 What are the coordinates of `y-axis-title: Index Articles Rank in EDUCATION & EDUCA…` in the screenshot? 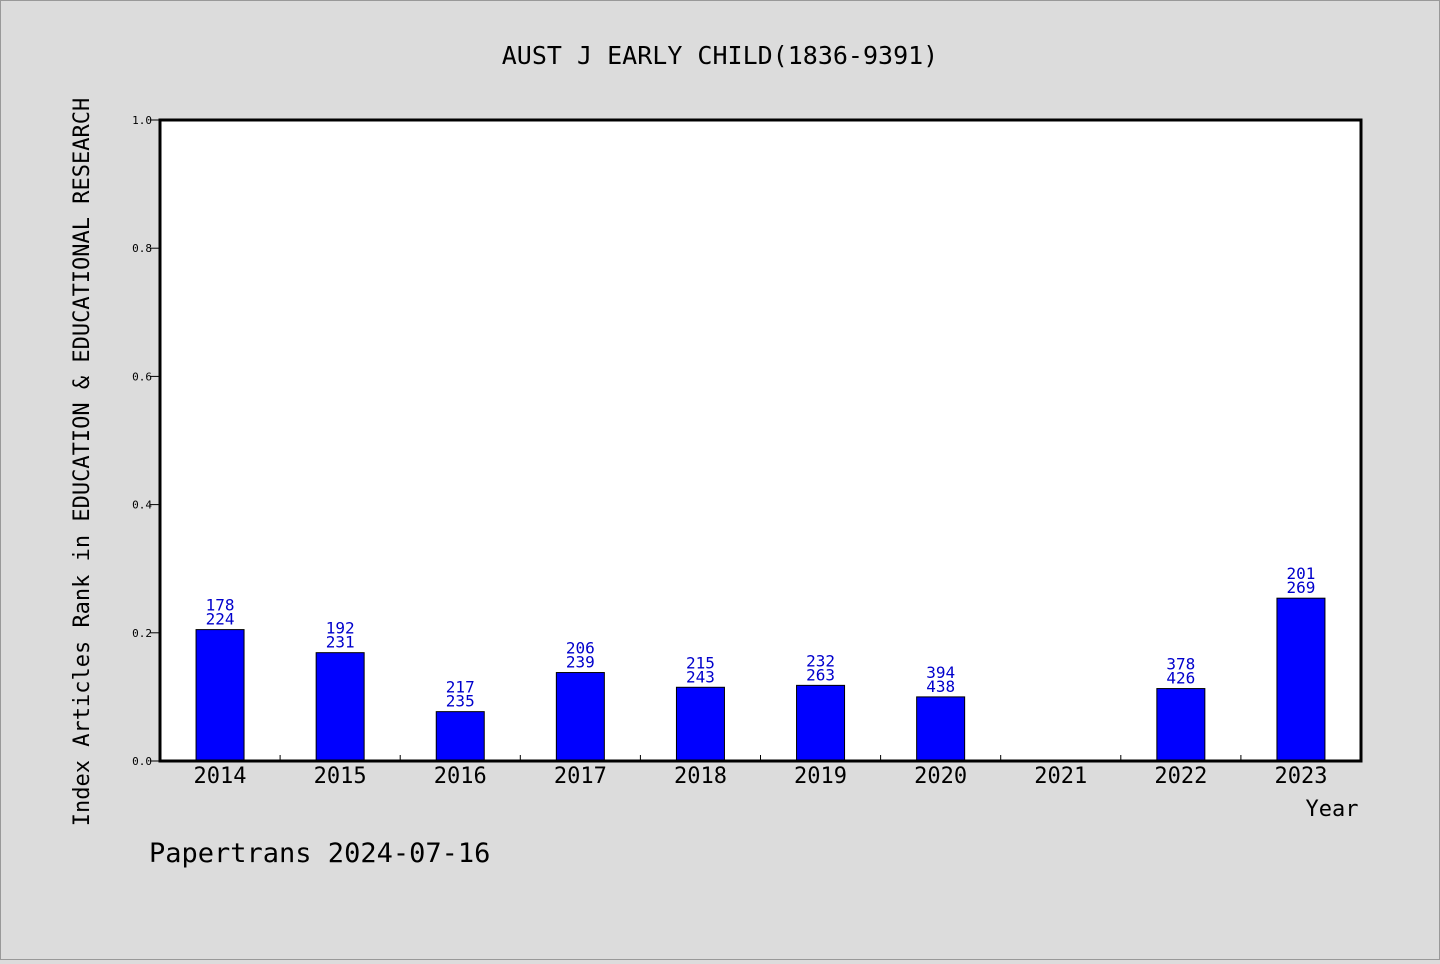 It's located at (82, 462).